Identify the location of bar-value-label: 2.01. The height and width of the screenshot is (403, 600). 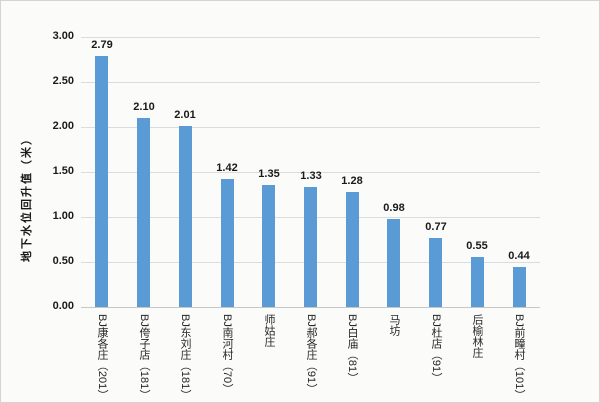
(185, 115).